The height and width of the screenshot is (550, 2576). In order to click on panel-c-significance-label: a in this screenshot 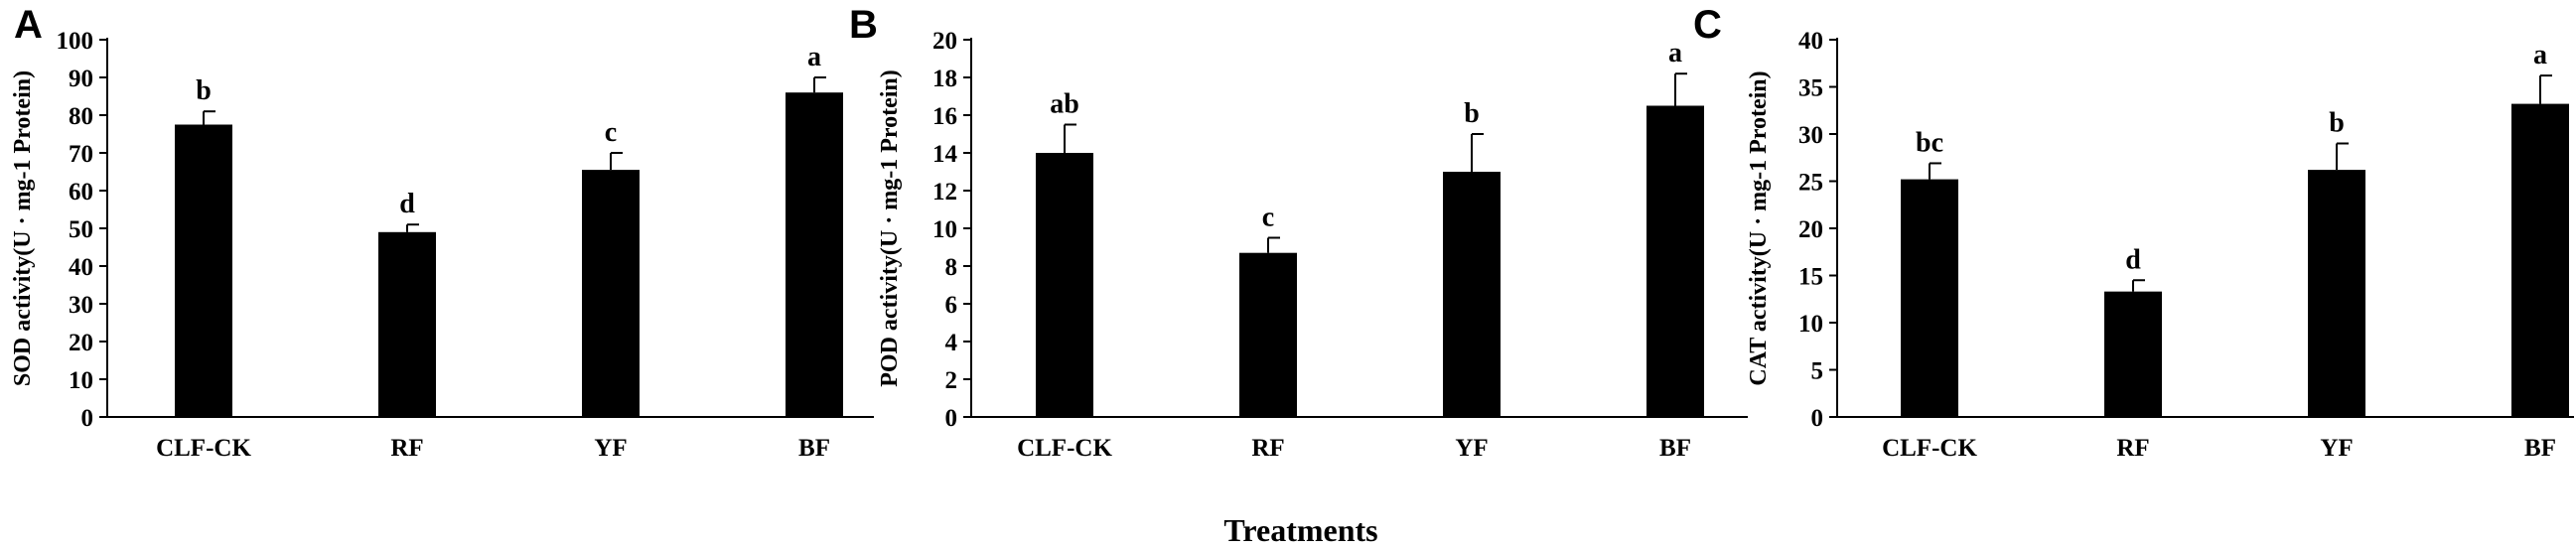, I will do `click(2540, 55)`.